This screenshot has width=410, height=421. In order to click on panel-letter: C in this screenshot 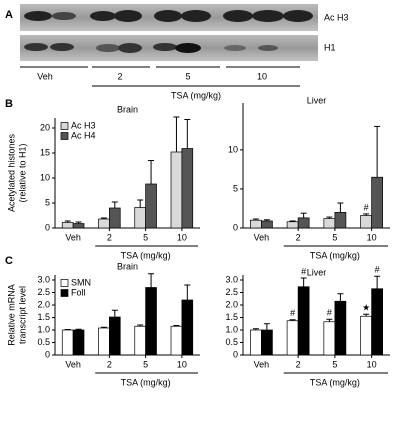, I will do `click(9, 261)`.